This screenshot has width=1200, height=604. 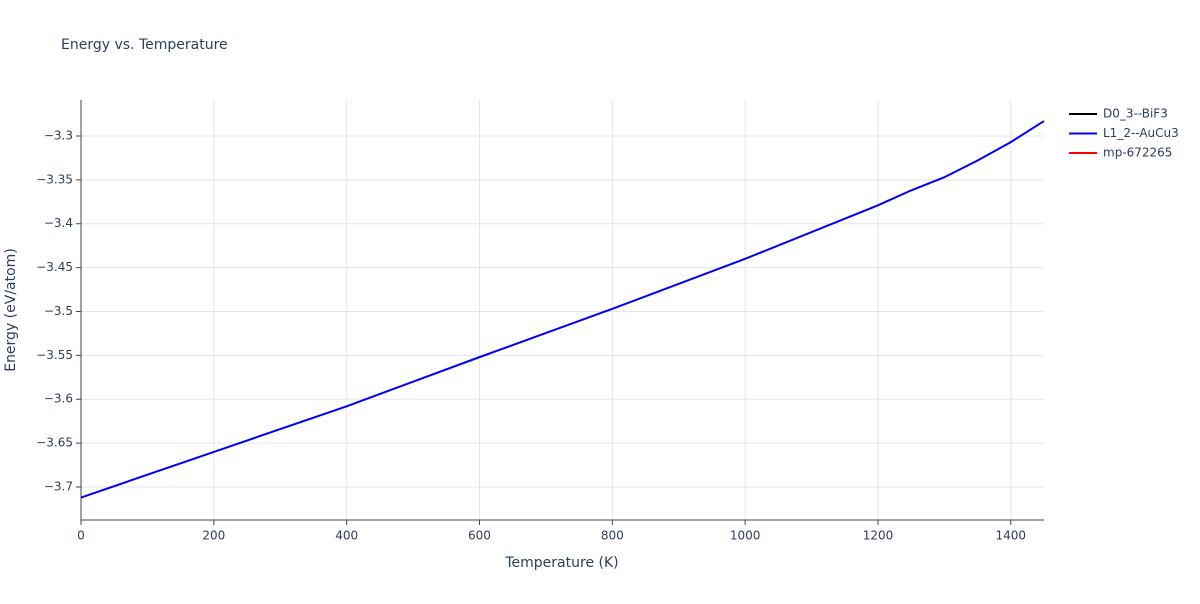 I want to click on y-tick-label: −3.5, so click(x=58, y=311).